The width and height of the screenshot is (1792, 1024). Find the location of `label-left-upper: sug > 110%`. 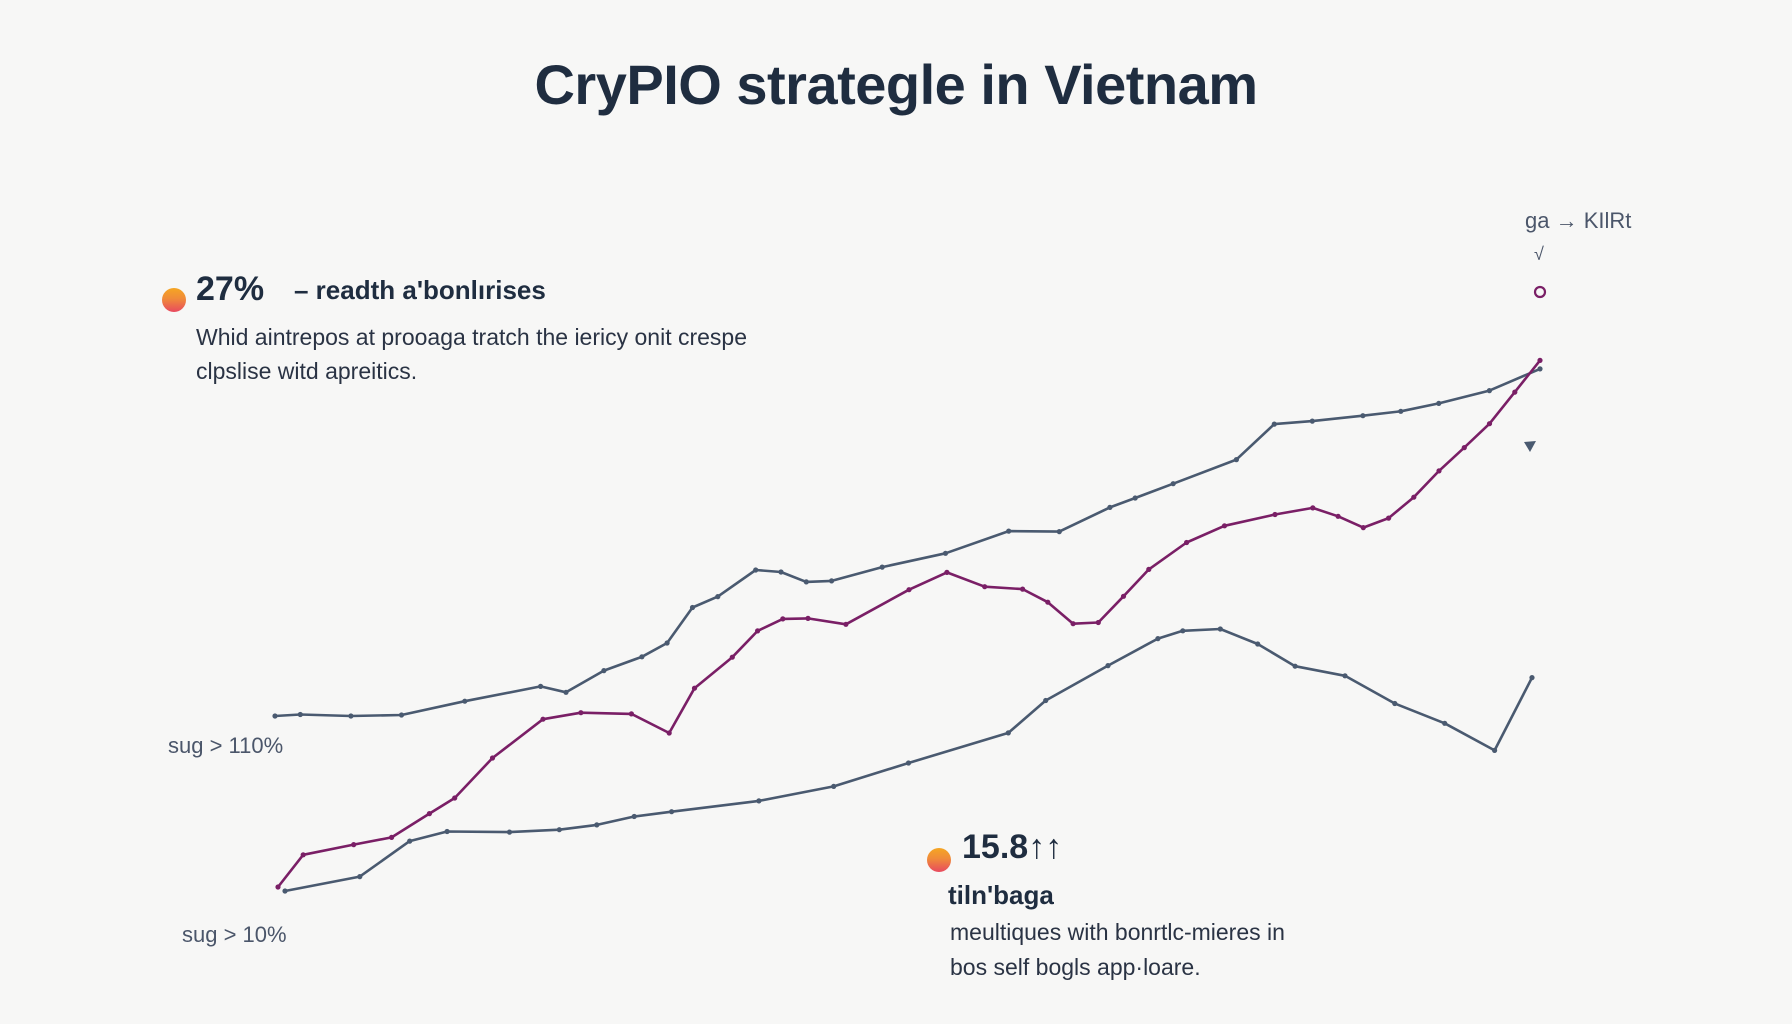

label-left-upper: sug > 110% is located at coordinates (226, 745).